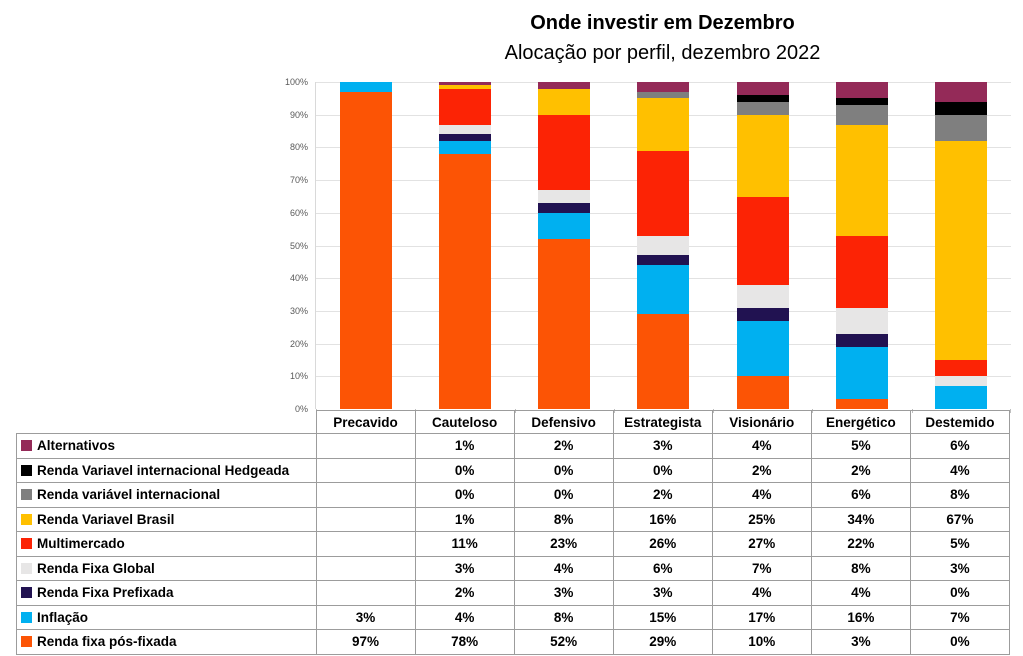 The height and width of the screenshot is (656, 1023). I want to click on bar-segment-renda-variavel-brasil-defensivo, so click(564, 101).